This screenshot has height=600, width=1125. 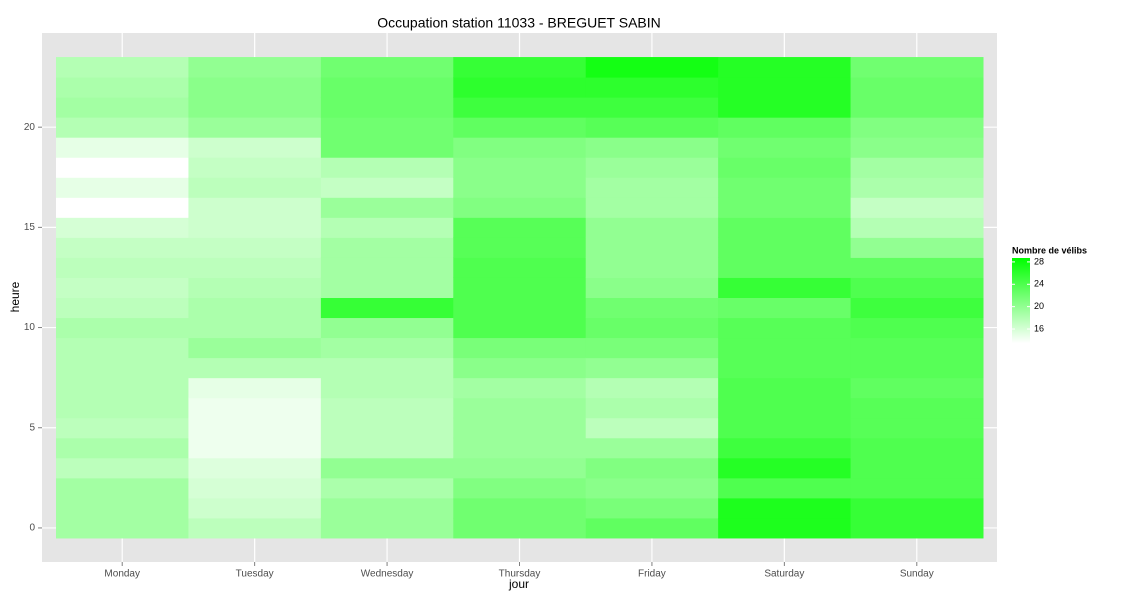 I want to click on legend-tick-label: 20, so click(x=1039, y=306).